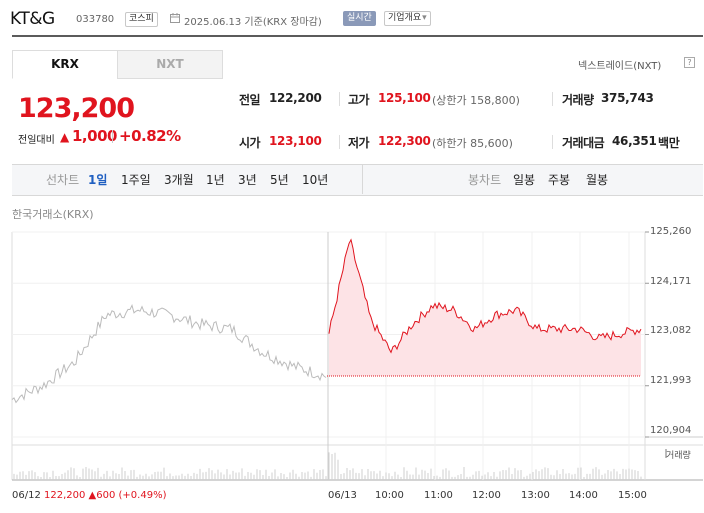 The image size is (704, 513). I want to click on period-5y: 5년, so click(279, 180).